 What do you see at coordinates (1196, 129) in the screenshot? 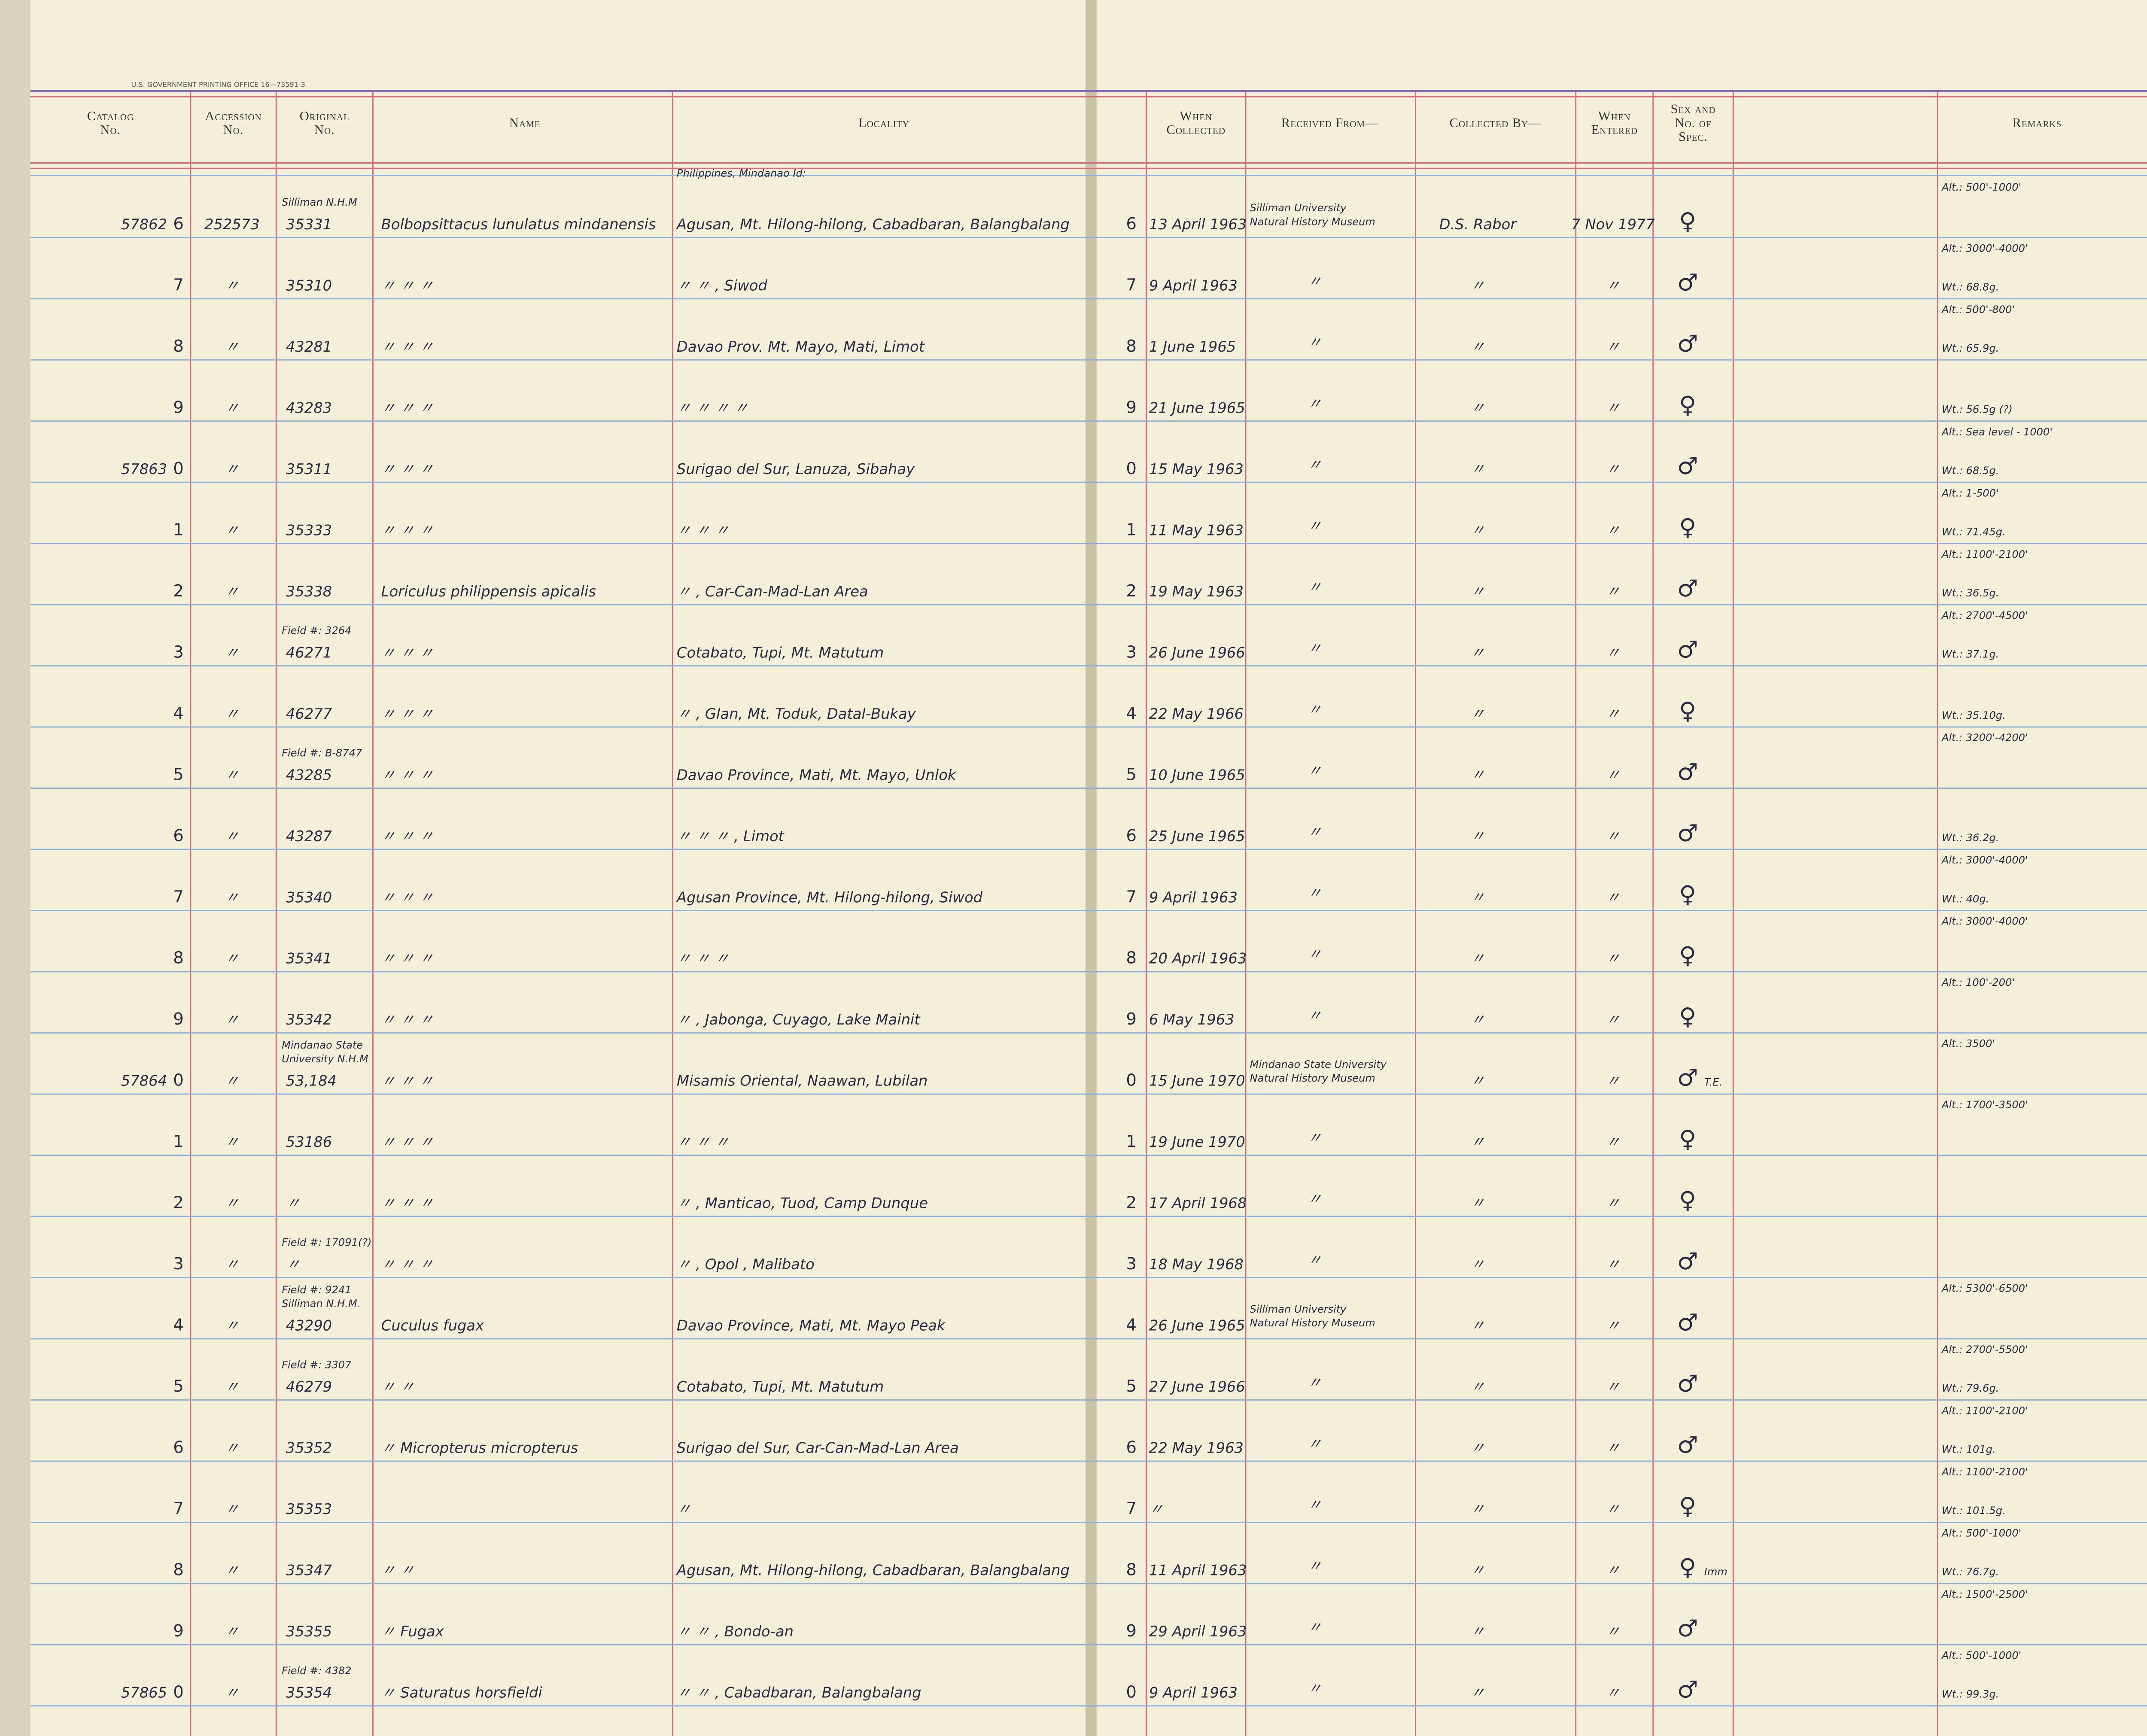
I see `column-header: Collected` at bounding box center [1196, 129].